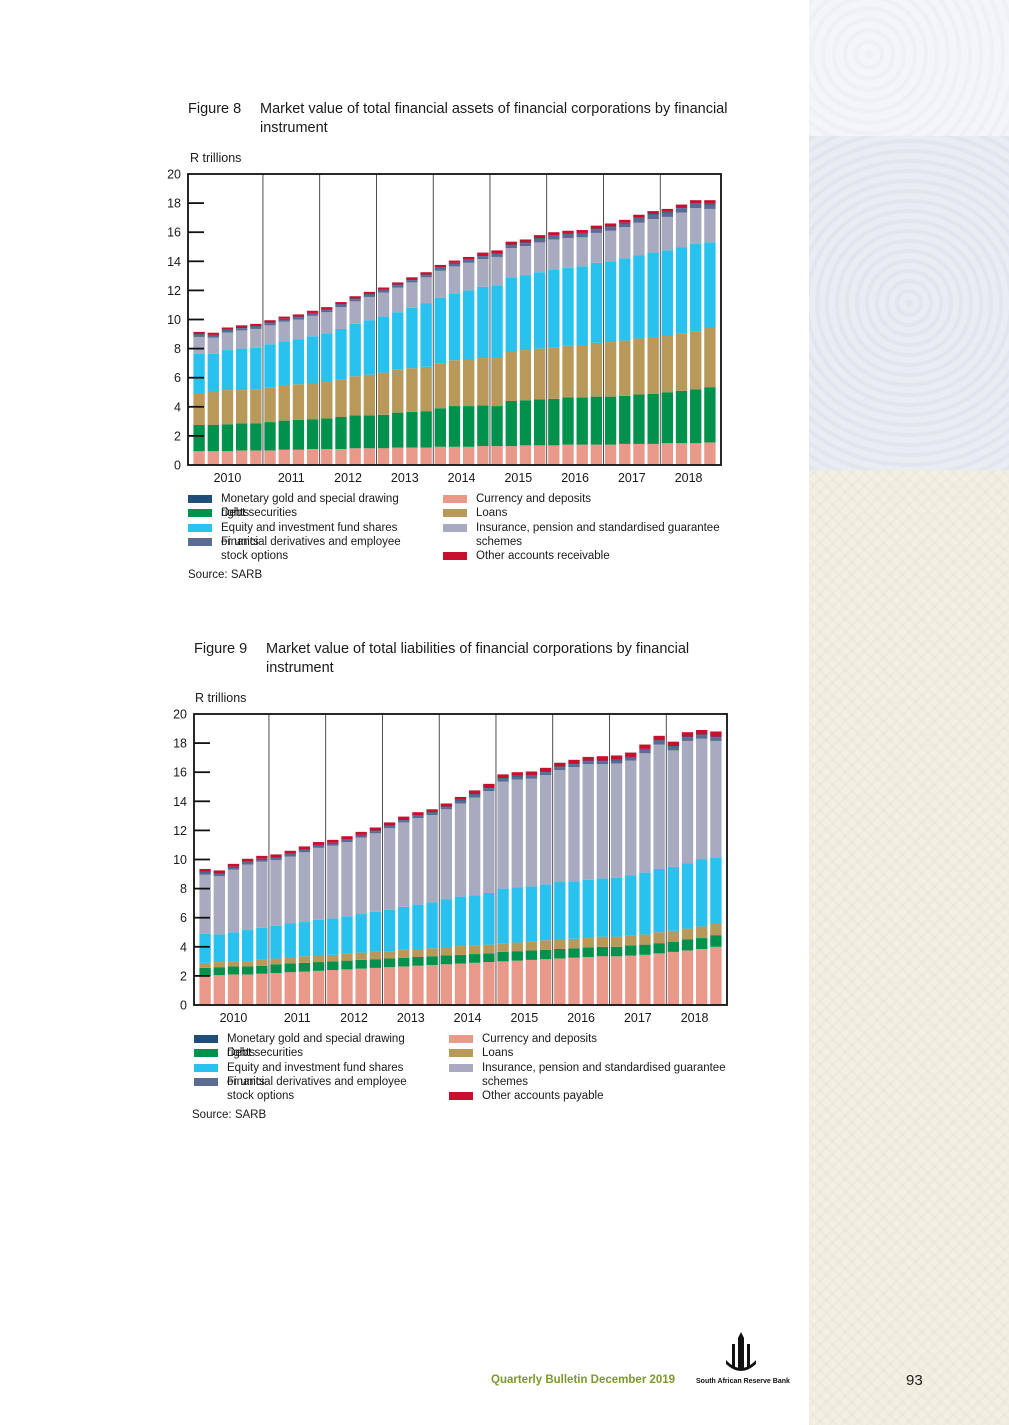  What do you see at coordinates (180, 715) in the screenshot?
I see `y-tick-label: 20` at bounding box center [180, 715].